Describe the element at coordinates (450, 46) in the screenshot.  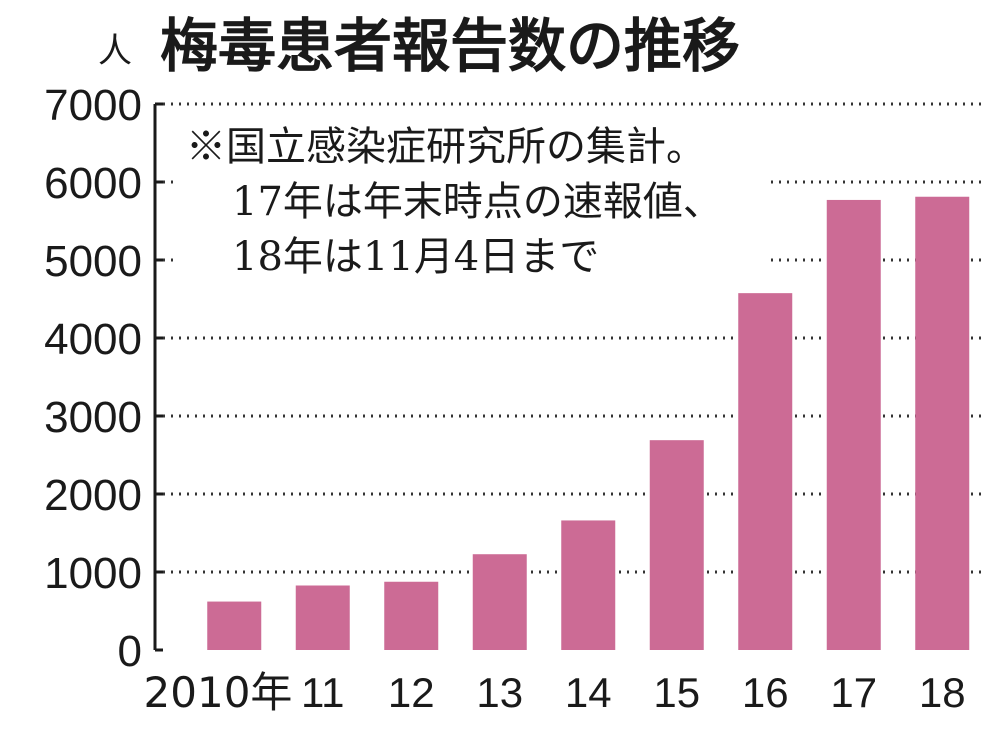
I see `chart-title: 梅毒患者報告数の推移` at that location.